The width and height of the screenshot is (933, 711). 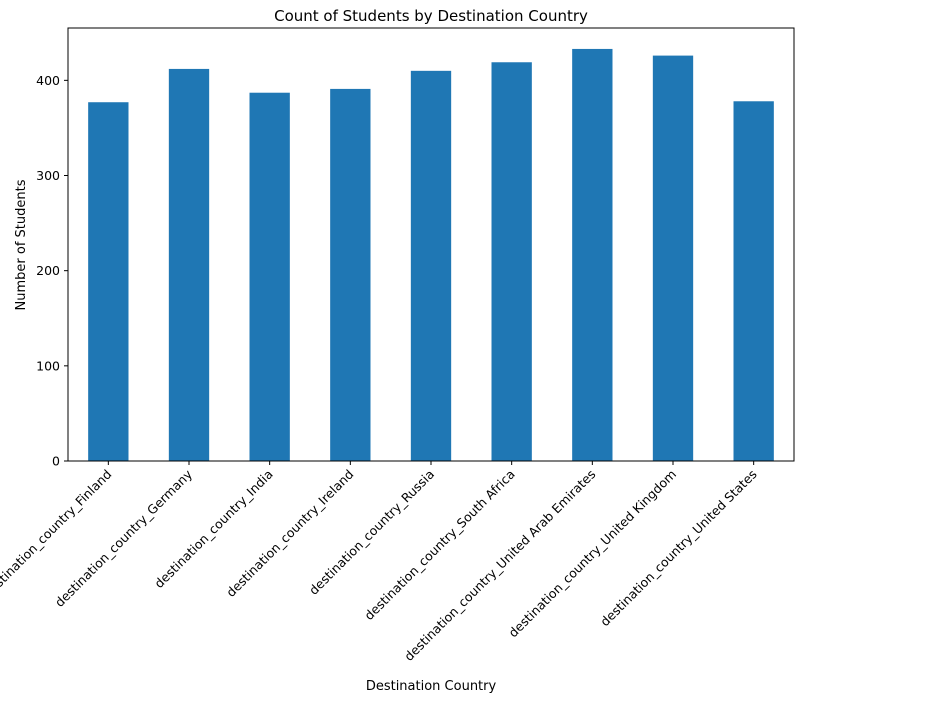 What do you see at coordinates (431, 686) in the screenshot?
I see `x-axis-label: Destination Country` at bounding box center [431, 686].